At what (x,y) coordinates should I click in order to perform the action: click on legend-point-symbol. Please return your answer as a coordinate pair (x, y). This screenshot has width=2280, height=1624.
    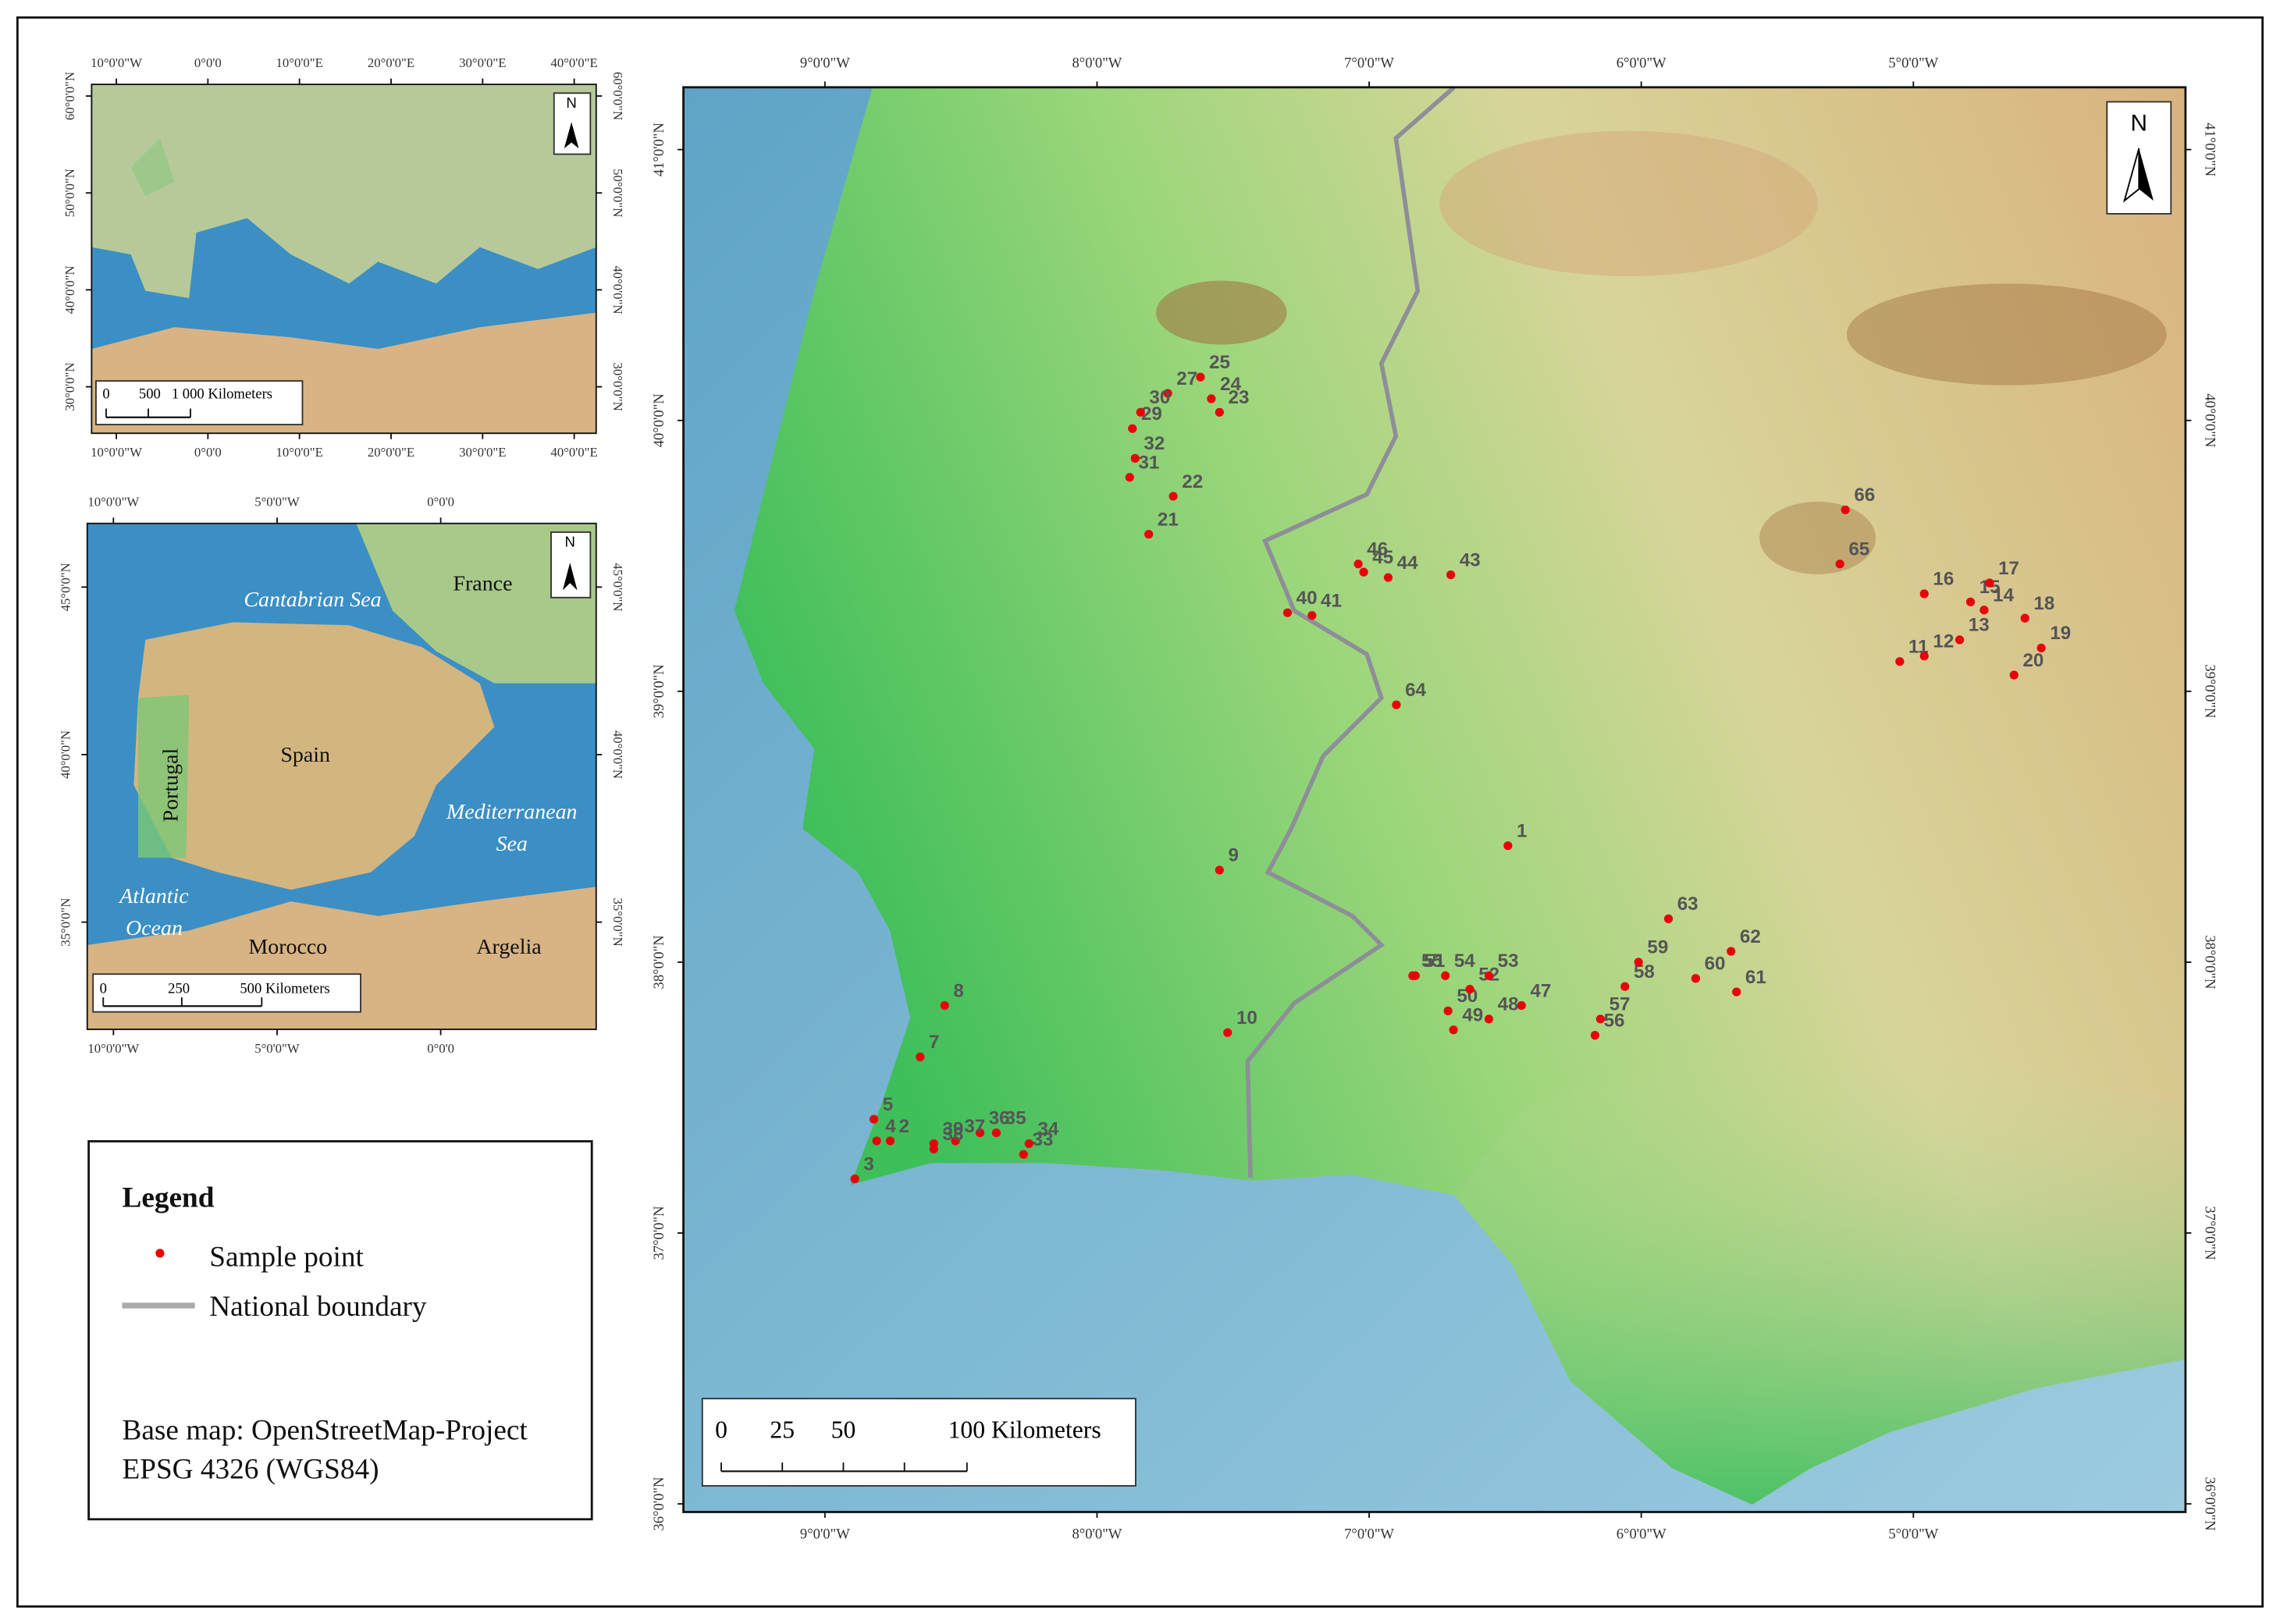
    Looking at the image, I should click on (160, 1253).